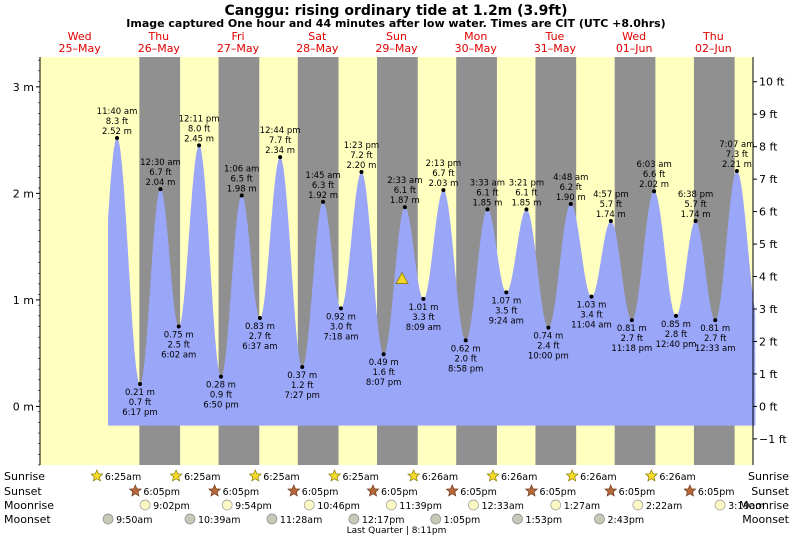 This screenshot has height=542, width=793. I want to click on moonset-time: 12:17pm, so click(383, 520).